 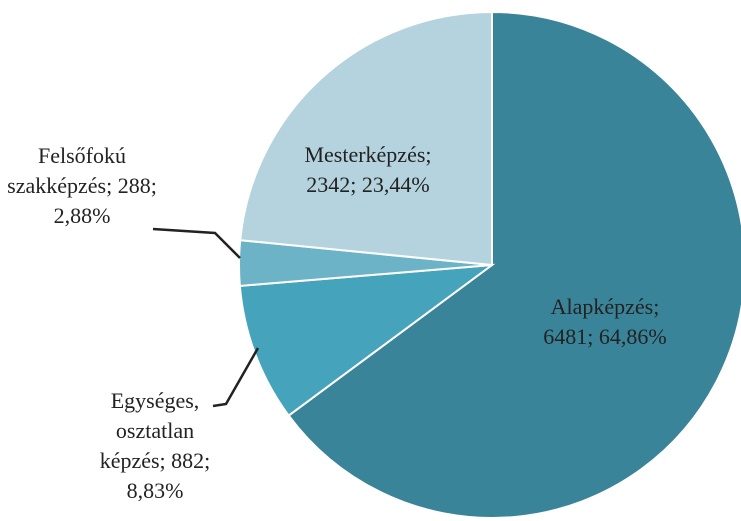 I want to click on data-label: Egységes, osztatlan képzés; 882; 8,83%, so click(x=155, y=446).